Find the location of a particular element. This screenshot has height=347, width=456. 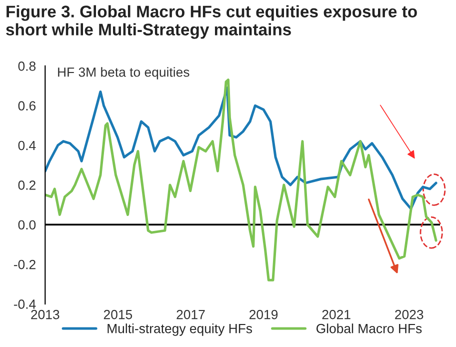

y-tick-label: 0.2 is located at coordinates (27, 185).